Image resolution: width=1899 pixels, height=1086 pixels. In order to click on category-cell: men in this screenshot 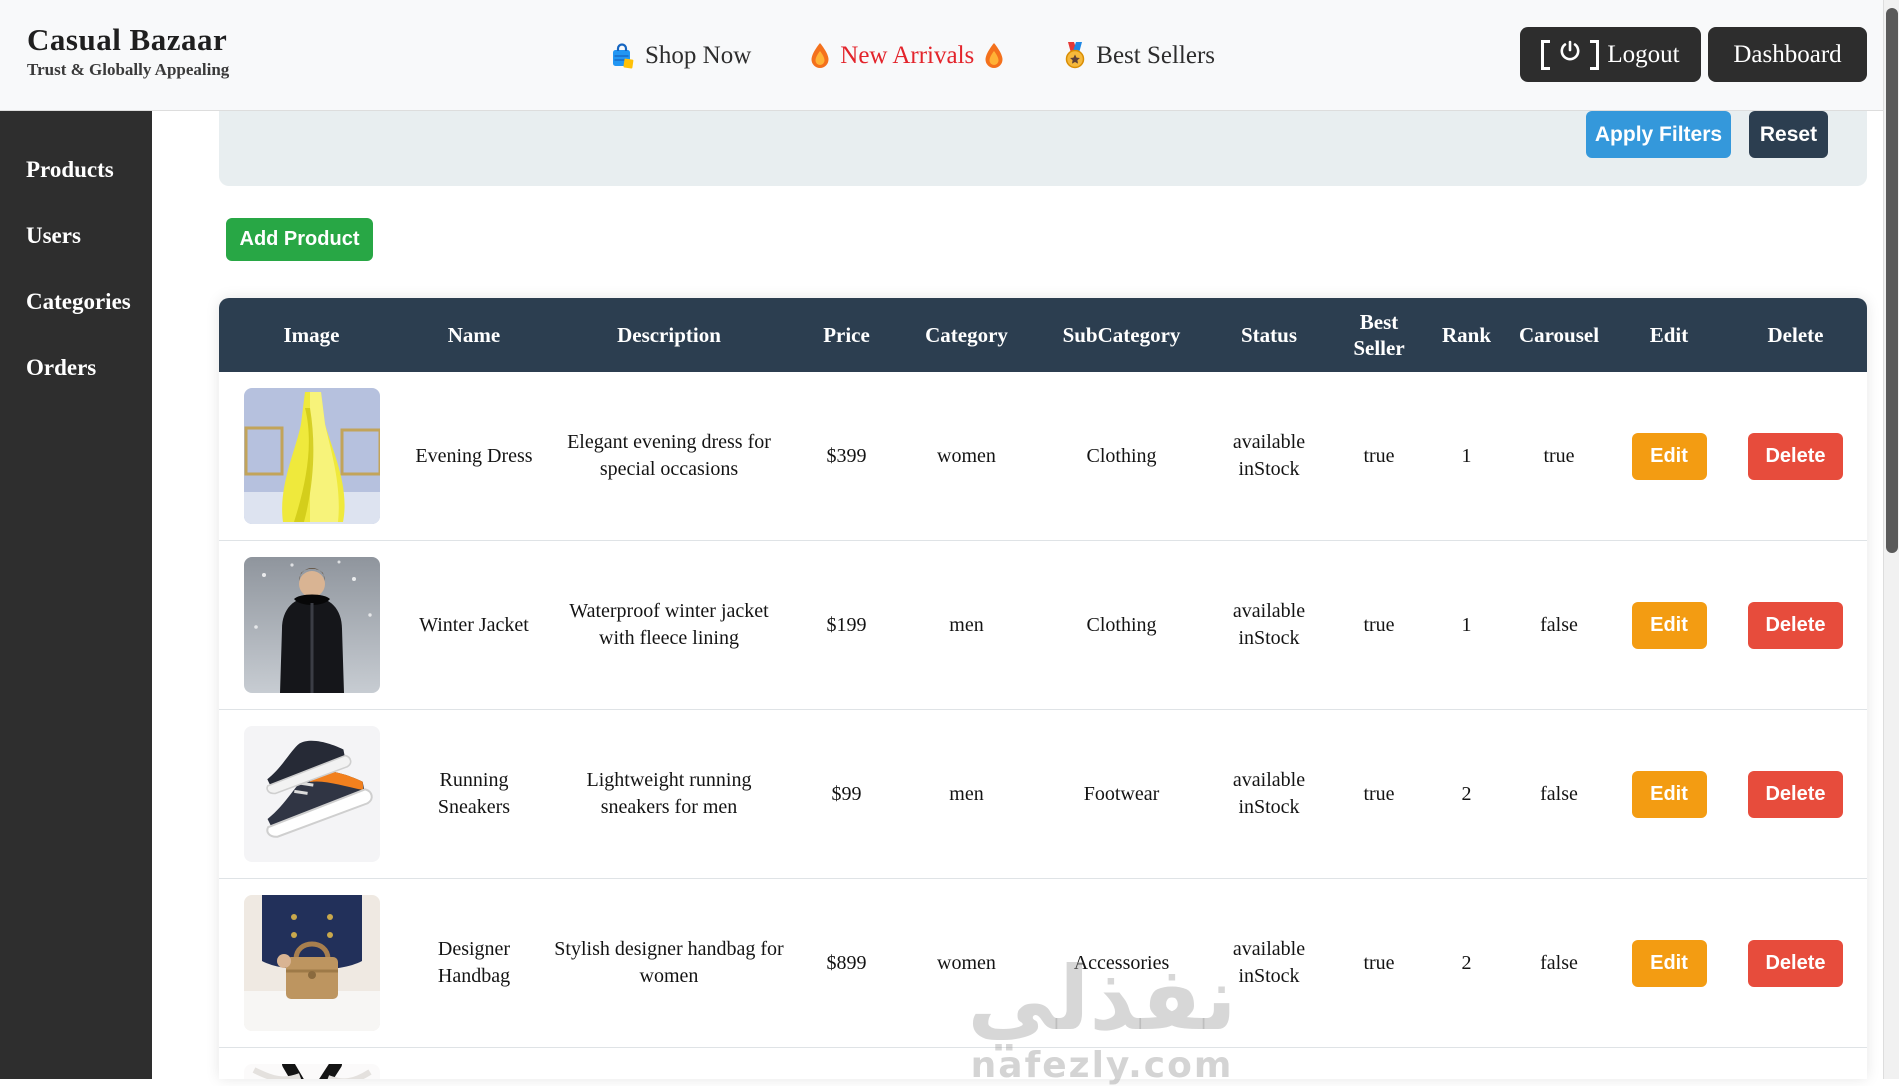, I will do `click(966, 793)`.